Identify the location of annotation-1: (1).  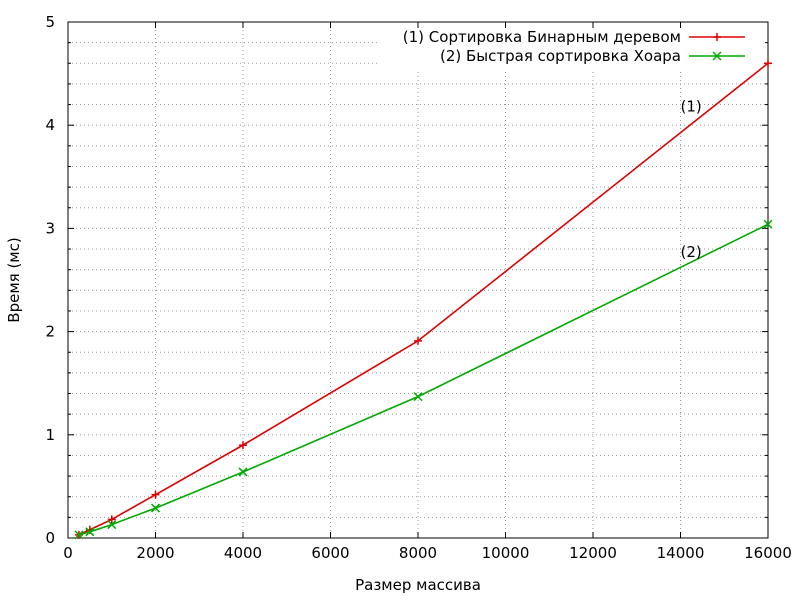
(691, 107).